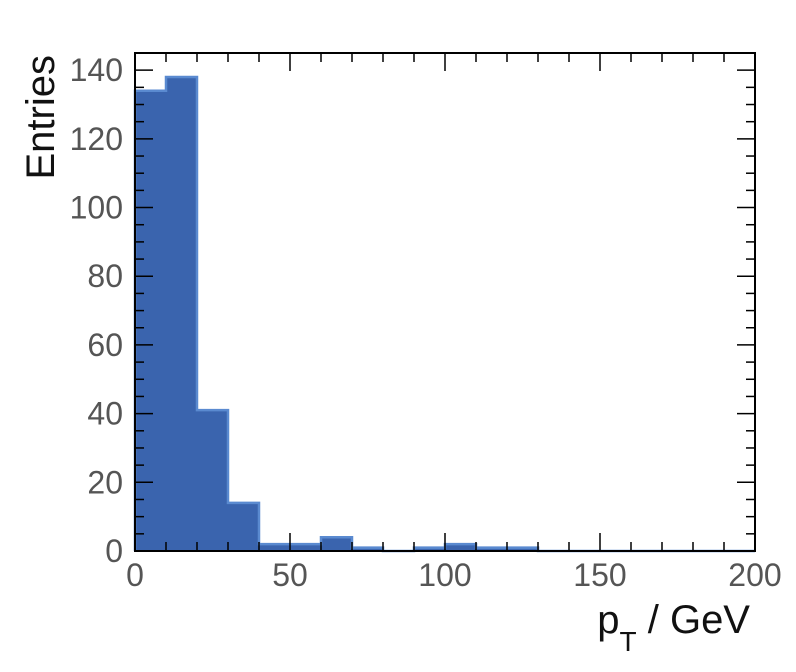 The width and height of the screenshot is (796, 672). I want to click on y-tick-label: 80, so click(105, 276).